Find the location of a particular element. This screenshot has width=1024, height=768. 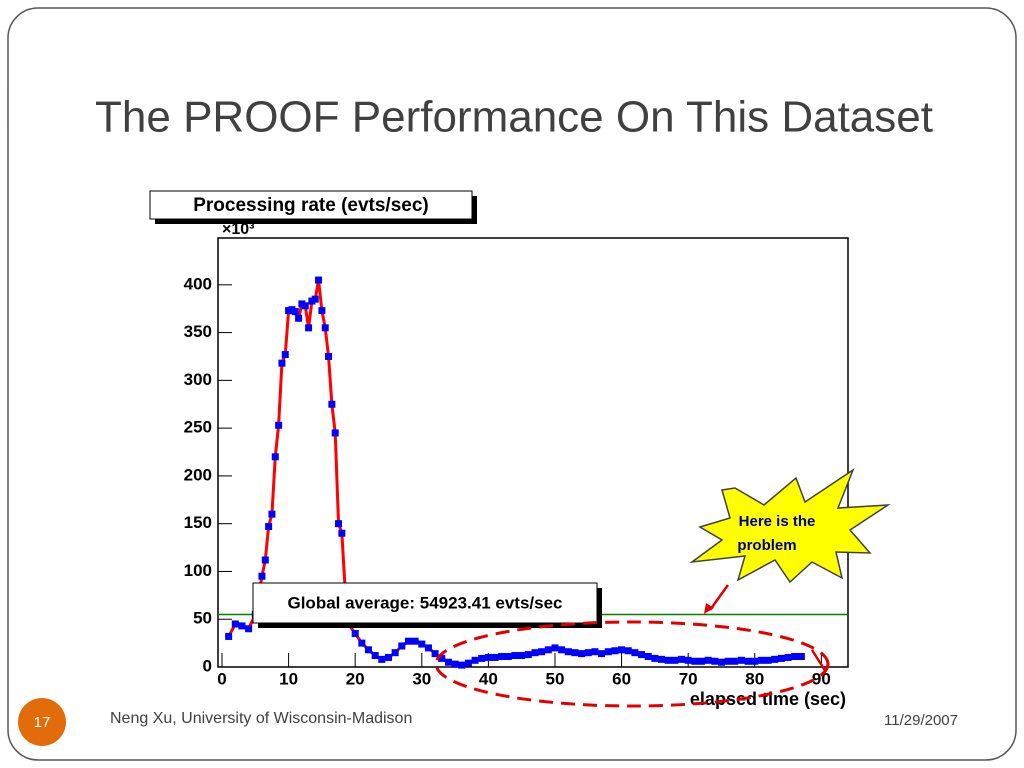

arrow is located at coordinates (819, 661).